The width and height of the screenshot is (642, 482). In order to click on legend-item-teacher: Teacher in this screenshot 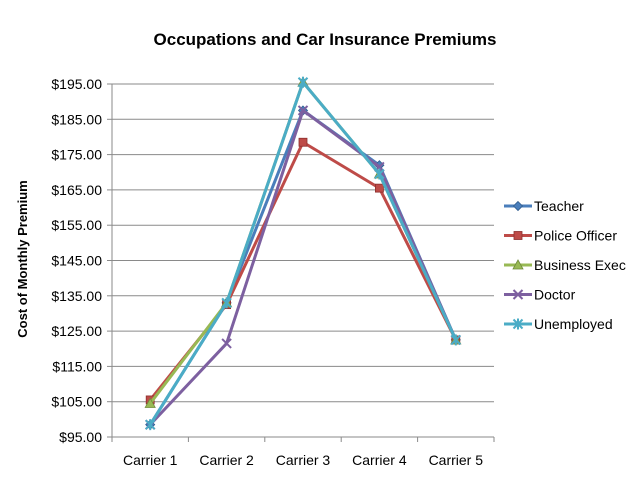, I will do `click(544, 206)`.